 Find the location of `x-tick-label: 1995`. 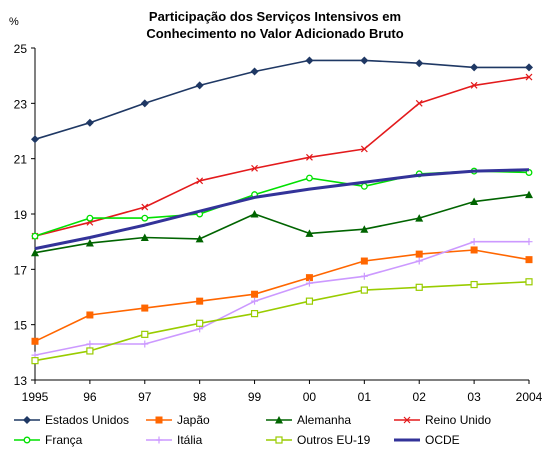

x-tick-label: 1995 is located at coordinates (35, 397).